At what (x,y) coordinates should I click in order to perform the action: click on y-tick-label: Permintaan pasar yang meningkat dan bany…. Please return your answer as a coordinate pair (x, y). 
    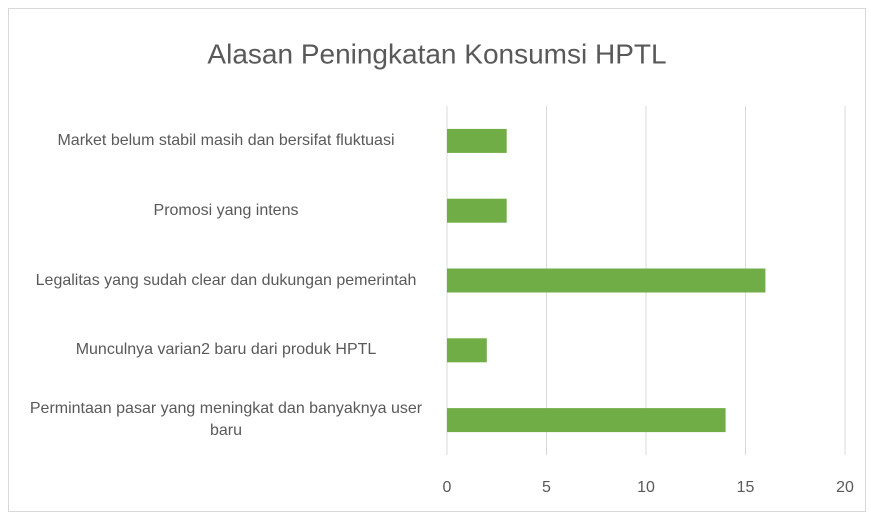
    Looking at the image, I should click on (226, 420).